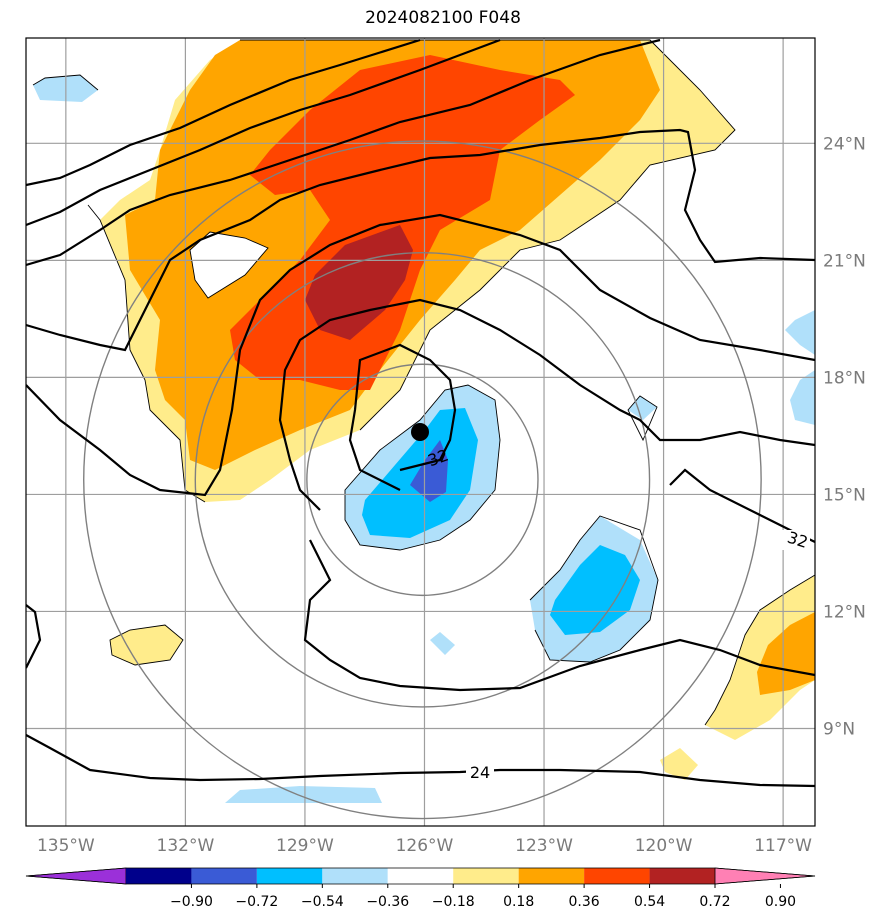 This screenshot has height=924, width=886. I want to click on hole-low, so click(229, 265).